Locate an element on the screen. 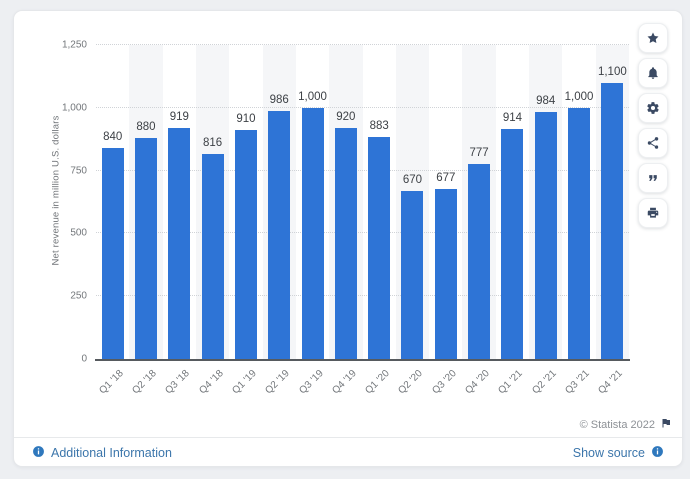 This screenshot has height=479, width=690. show-source-link: Show source is located at coordinates (618, 453).